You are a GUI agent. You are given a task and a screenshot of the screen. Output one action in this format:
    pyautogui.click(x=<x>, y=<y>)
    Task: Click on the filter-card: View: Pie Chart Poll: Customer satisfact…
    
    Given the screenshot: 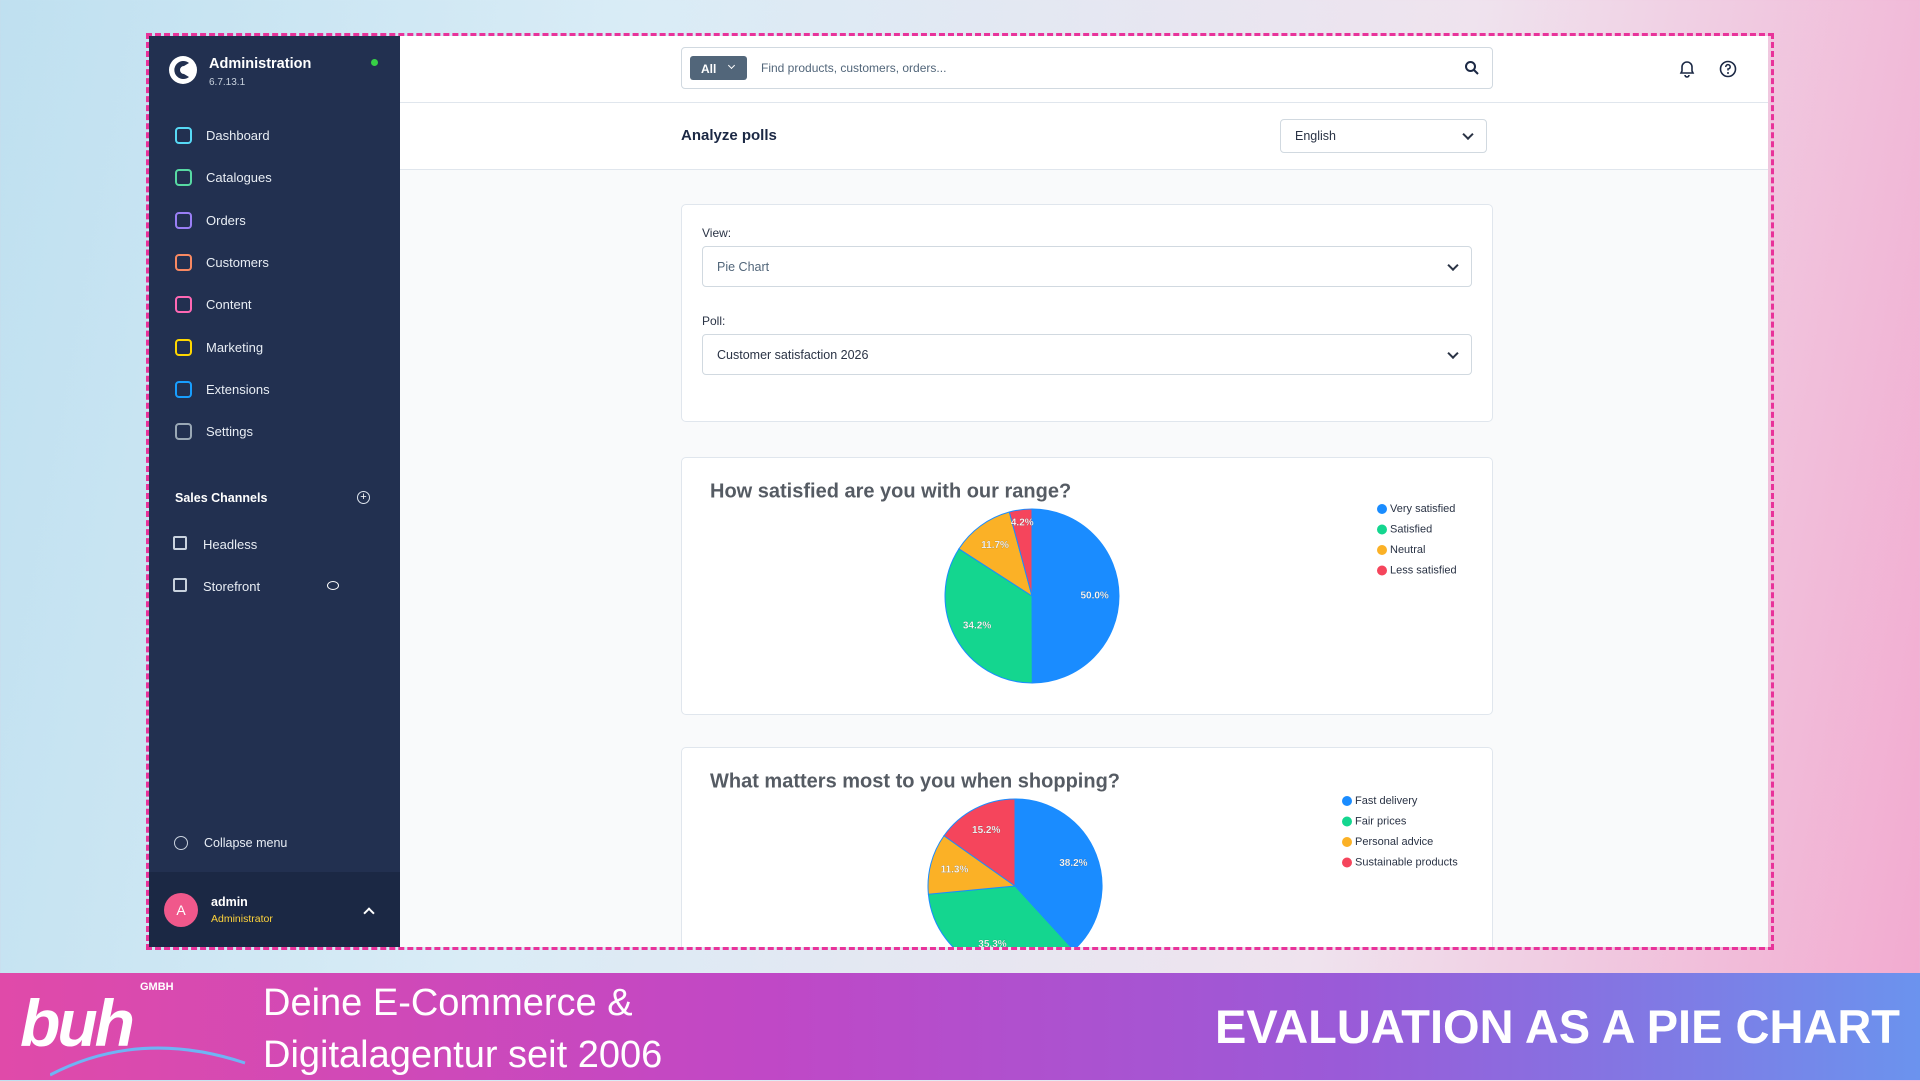 What is the action you would take?
    pyautogui.click(x=1087, y=313)
    